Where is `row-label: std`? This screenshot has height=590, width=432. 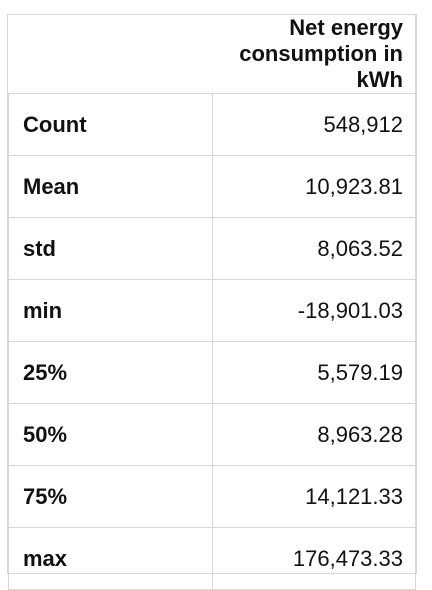
row-label: std is located at coordinates (110, 248).